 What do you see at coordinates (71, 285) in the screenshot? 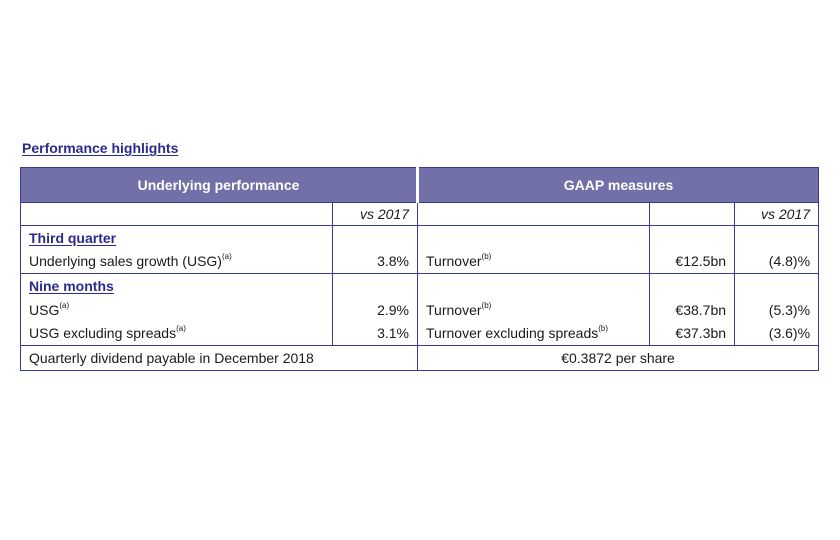
I see `nine-months-label: Nine months` at bounding box center [71, 285].